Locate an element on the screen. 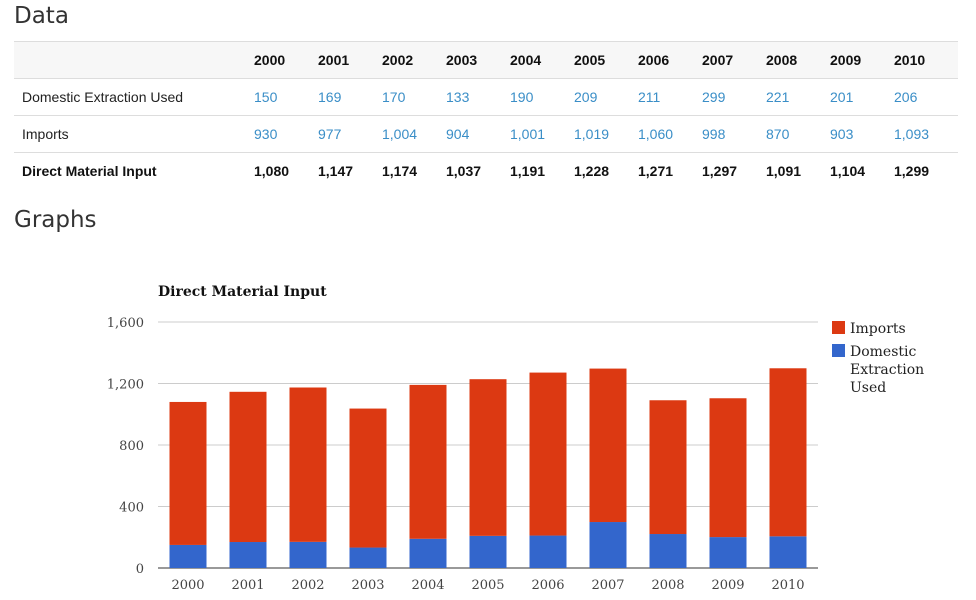  table-cell: 1,093 is located at coordinates (926, 134).